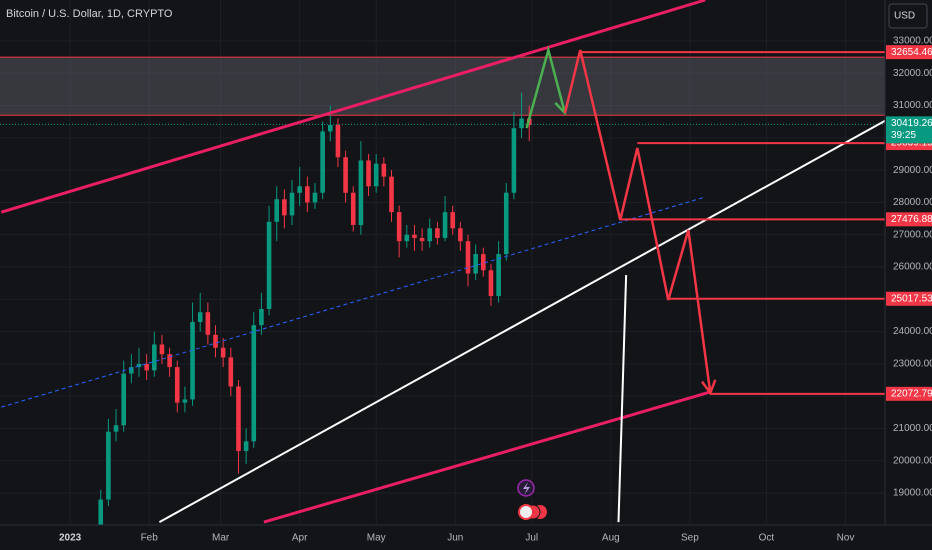  I want to click on currency-box, so click(908, 16).